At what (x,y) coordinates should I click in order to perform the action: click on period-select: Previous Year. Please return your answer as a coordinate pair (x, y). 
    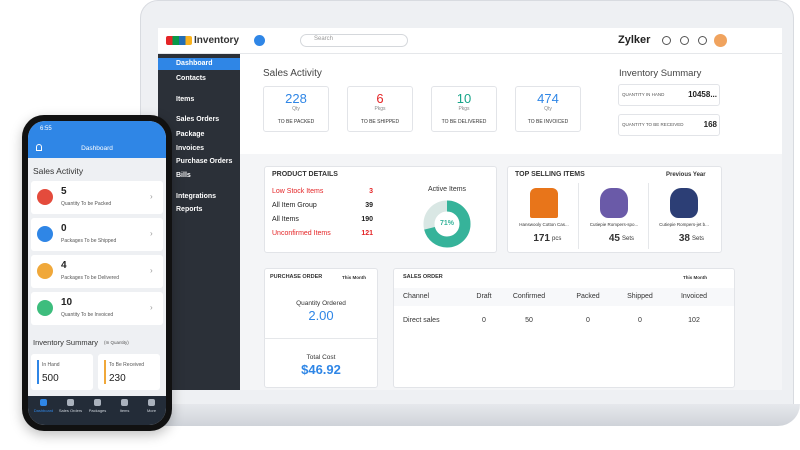
    Looking at the image, I should click on (686, 175).